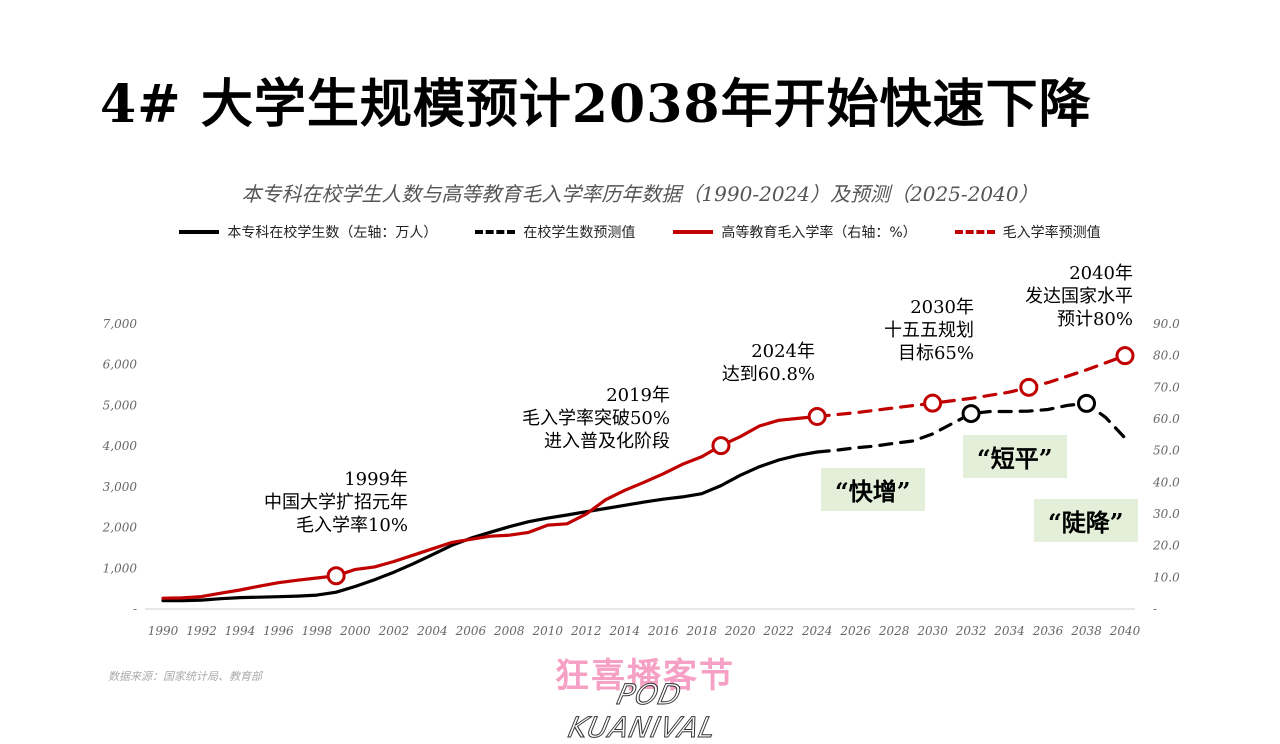 Image resolution: width=1280 pixels, height=744 pixels. Describe the element at coordinates (971, 631) in the screenshot. I see `x-tick-label: 2032` at that location.